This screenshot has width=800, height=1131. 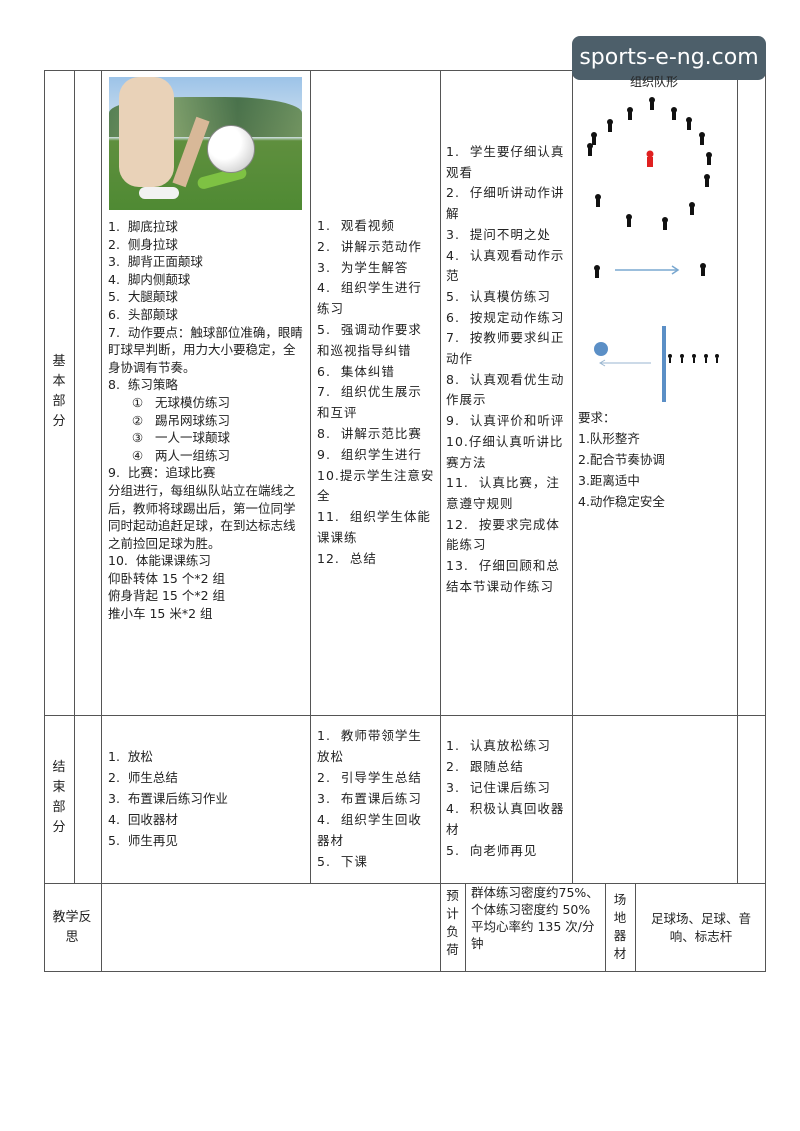 What do you see at coordinates (59, 797) in the screenshot?
I see `section-label-ending: 结束部分` at bounding box center [59, 797].